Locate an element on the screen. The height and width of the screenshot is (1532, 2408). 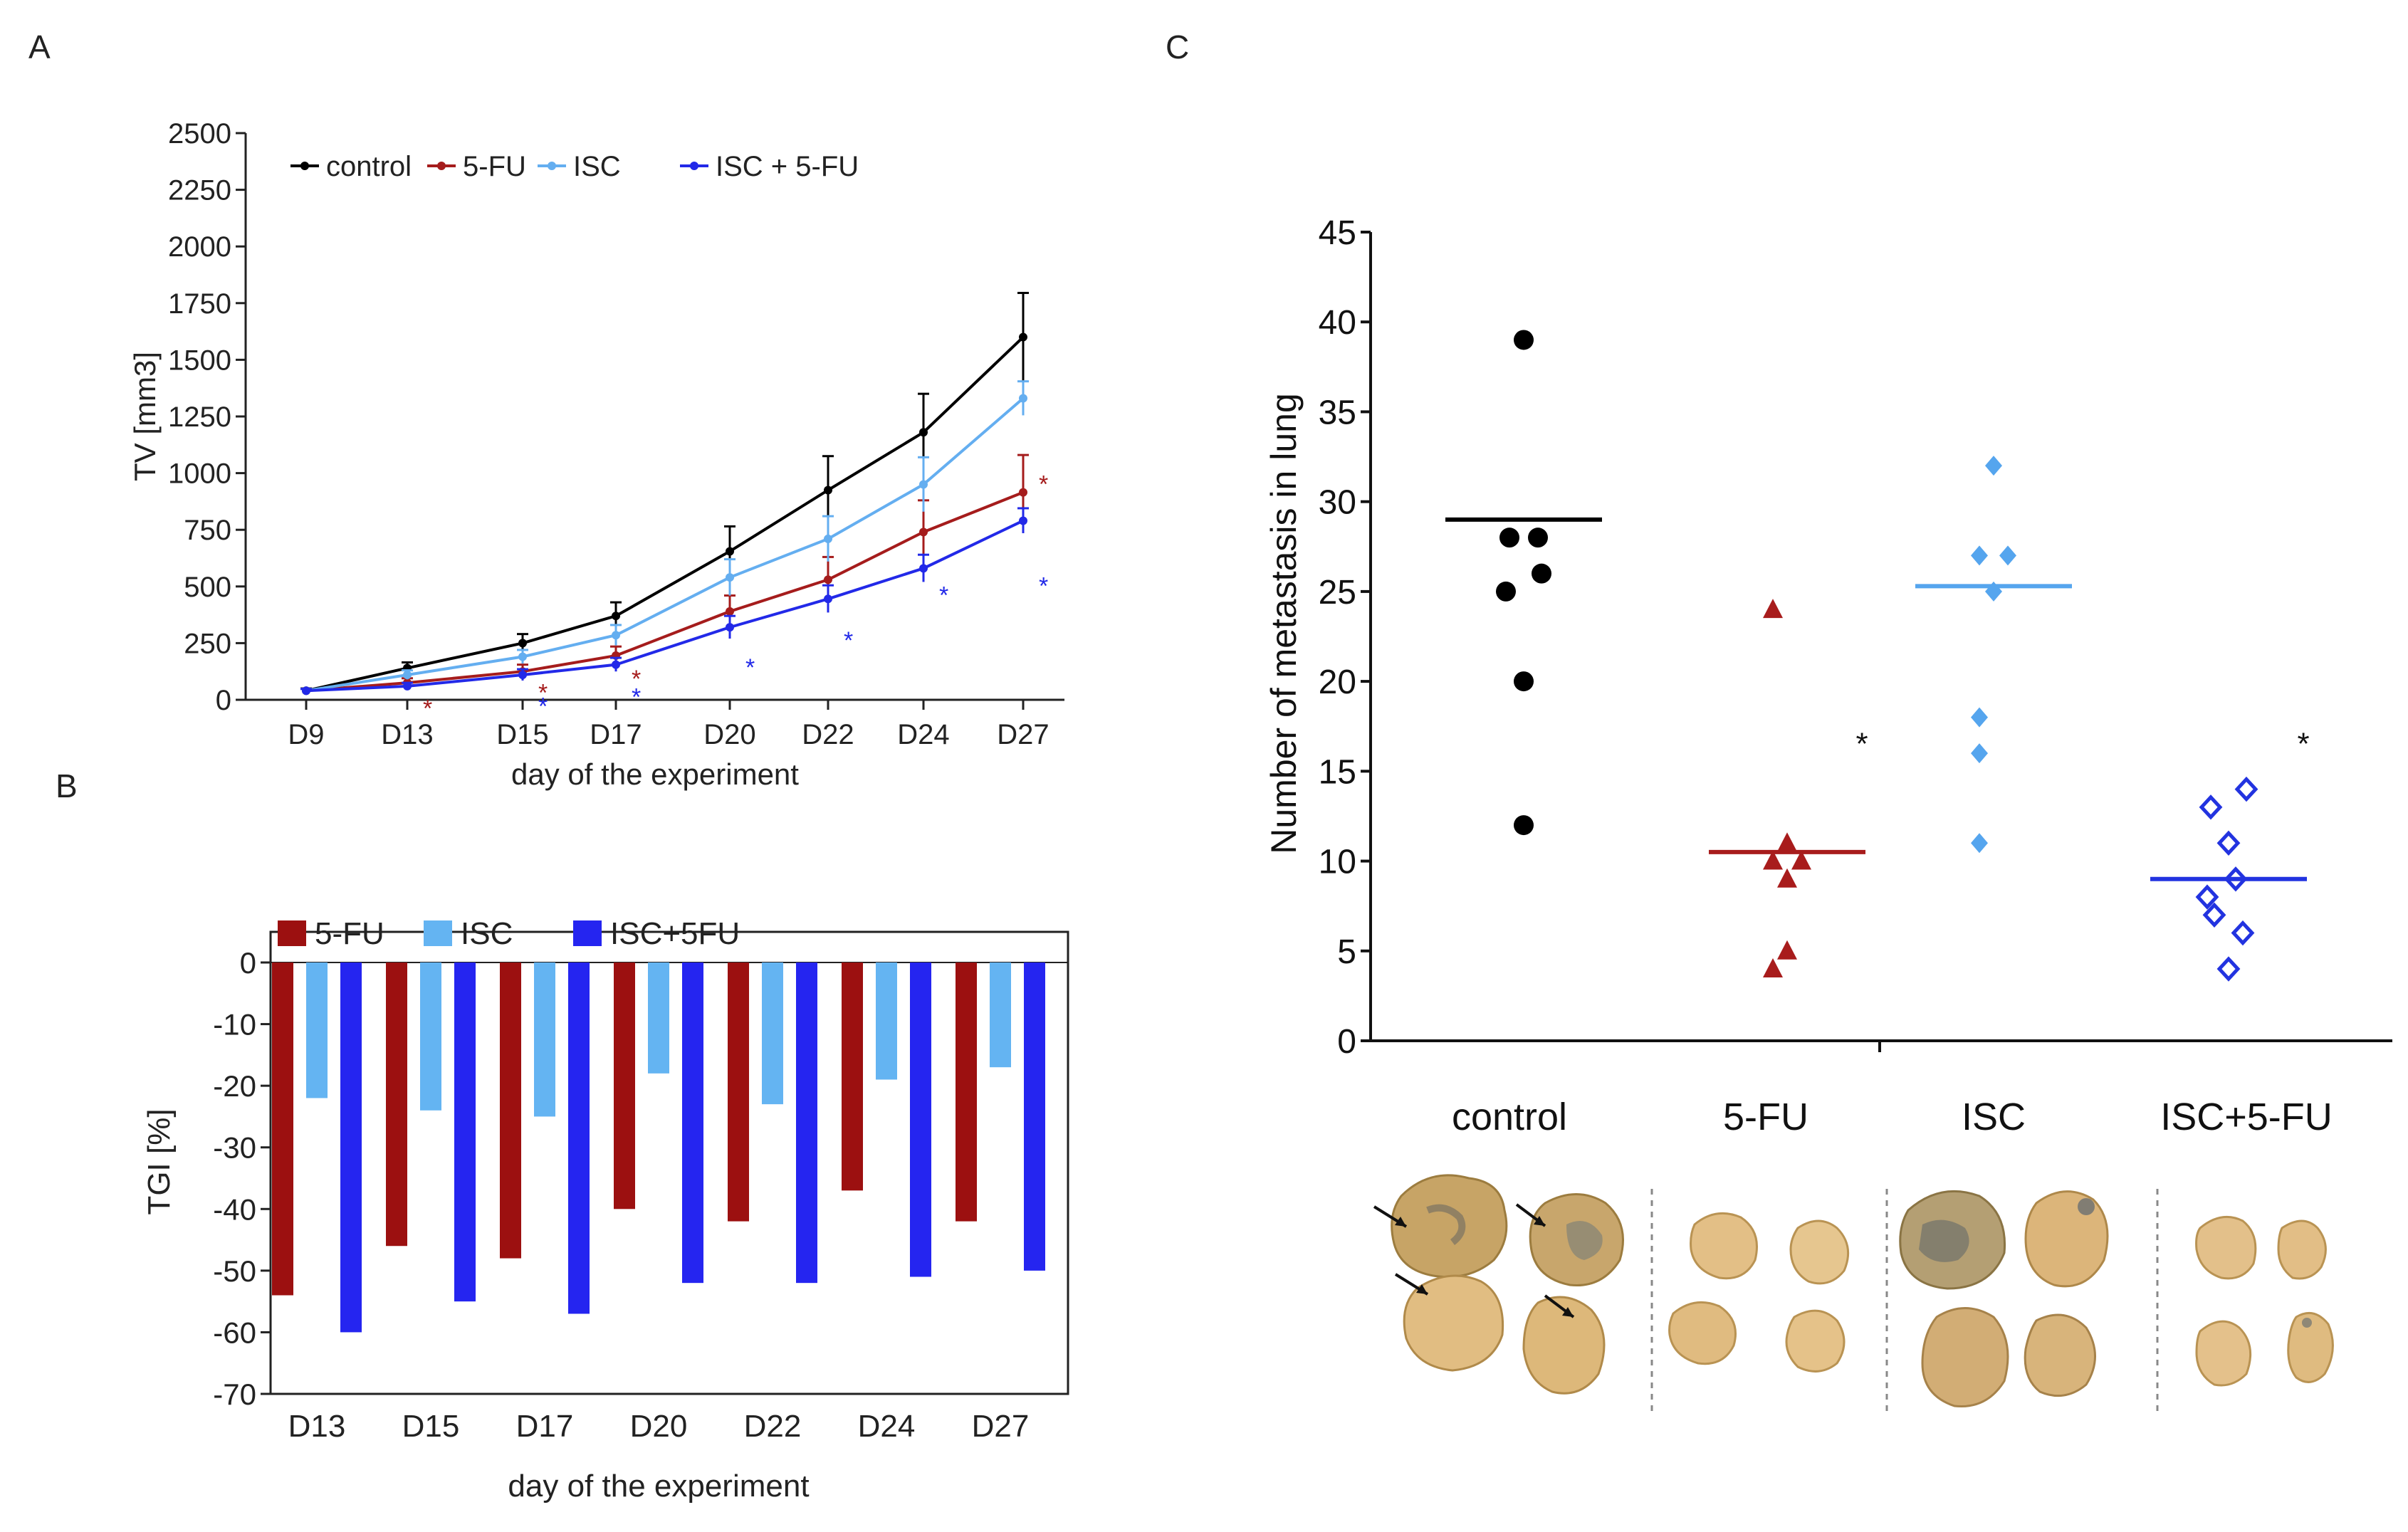
legend-label: control is located at coordinates (369, 166).